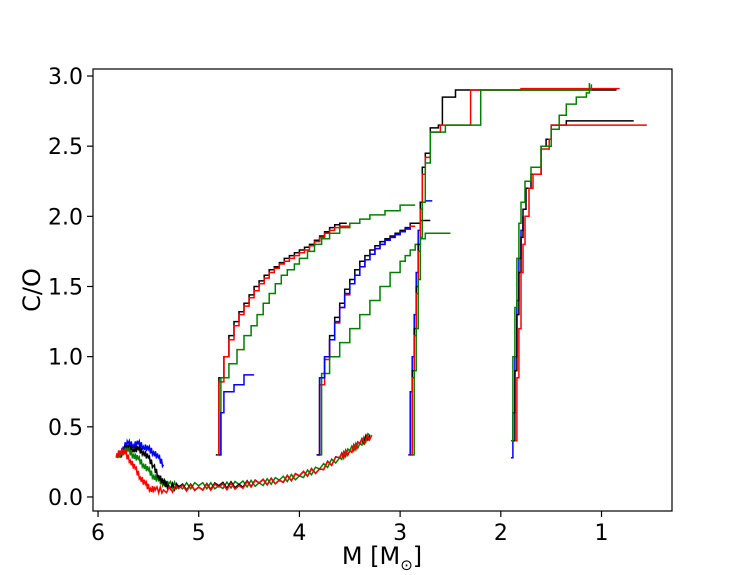  Describe the element at coordinates (299, 533) in the screenshot. I see `x-tick-label: 4` at that location.